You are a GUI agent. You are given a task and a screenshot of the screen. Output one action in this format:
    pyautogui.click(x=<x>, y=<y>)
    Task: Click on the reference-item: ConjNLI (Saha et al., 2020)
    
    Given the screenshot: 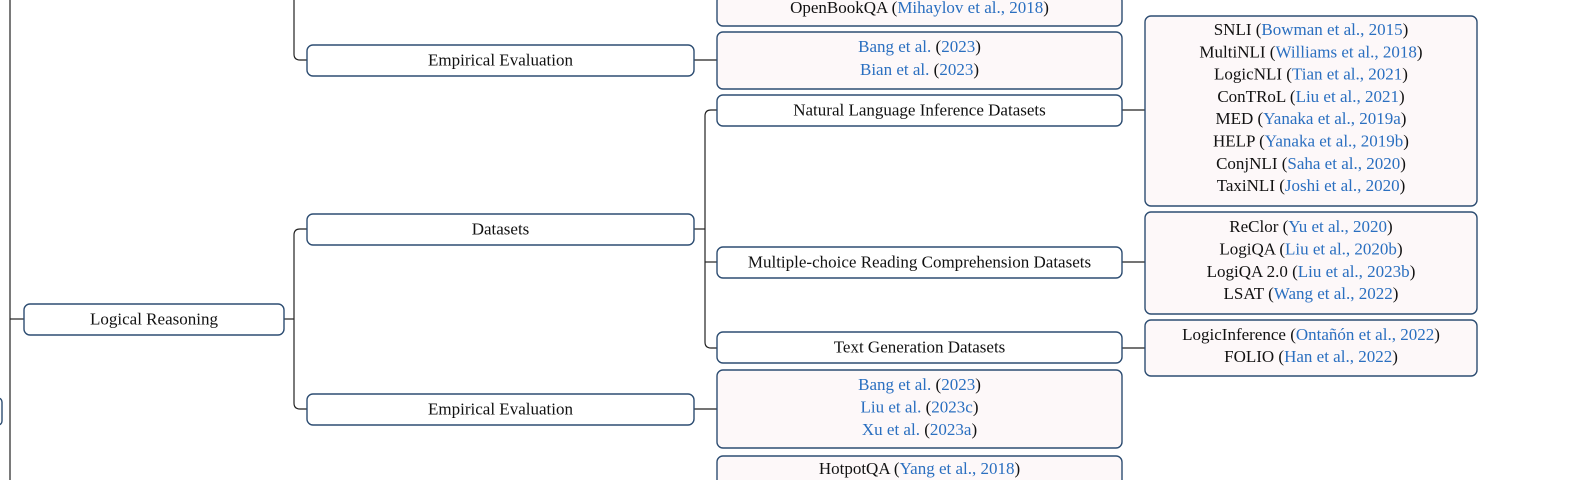 What is the action you would take?
    pyautogui.click(x=1311, y=163)
    